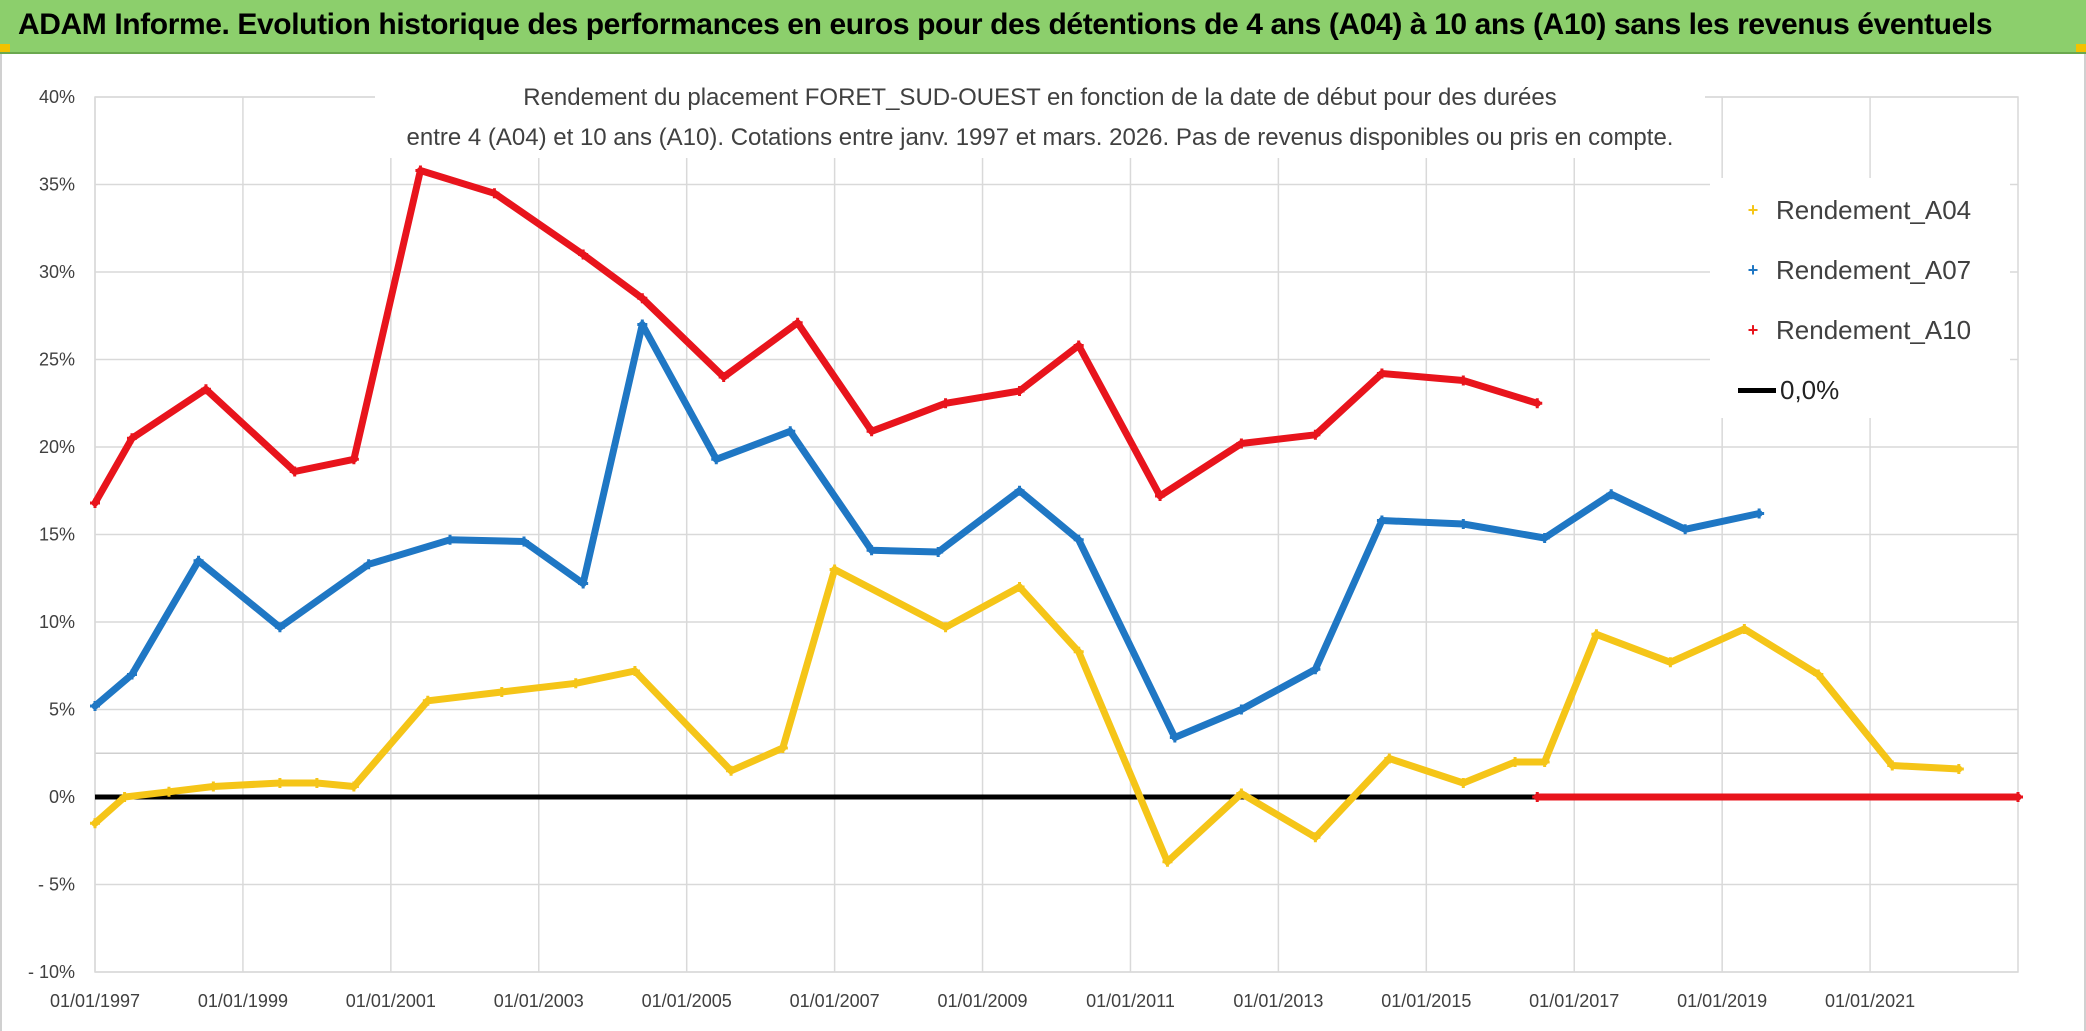  I want to click on legend-label-zero: 0,0%, so click(1810, 389).